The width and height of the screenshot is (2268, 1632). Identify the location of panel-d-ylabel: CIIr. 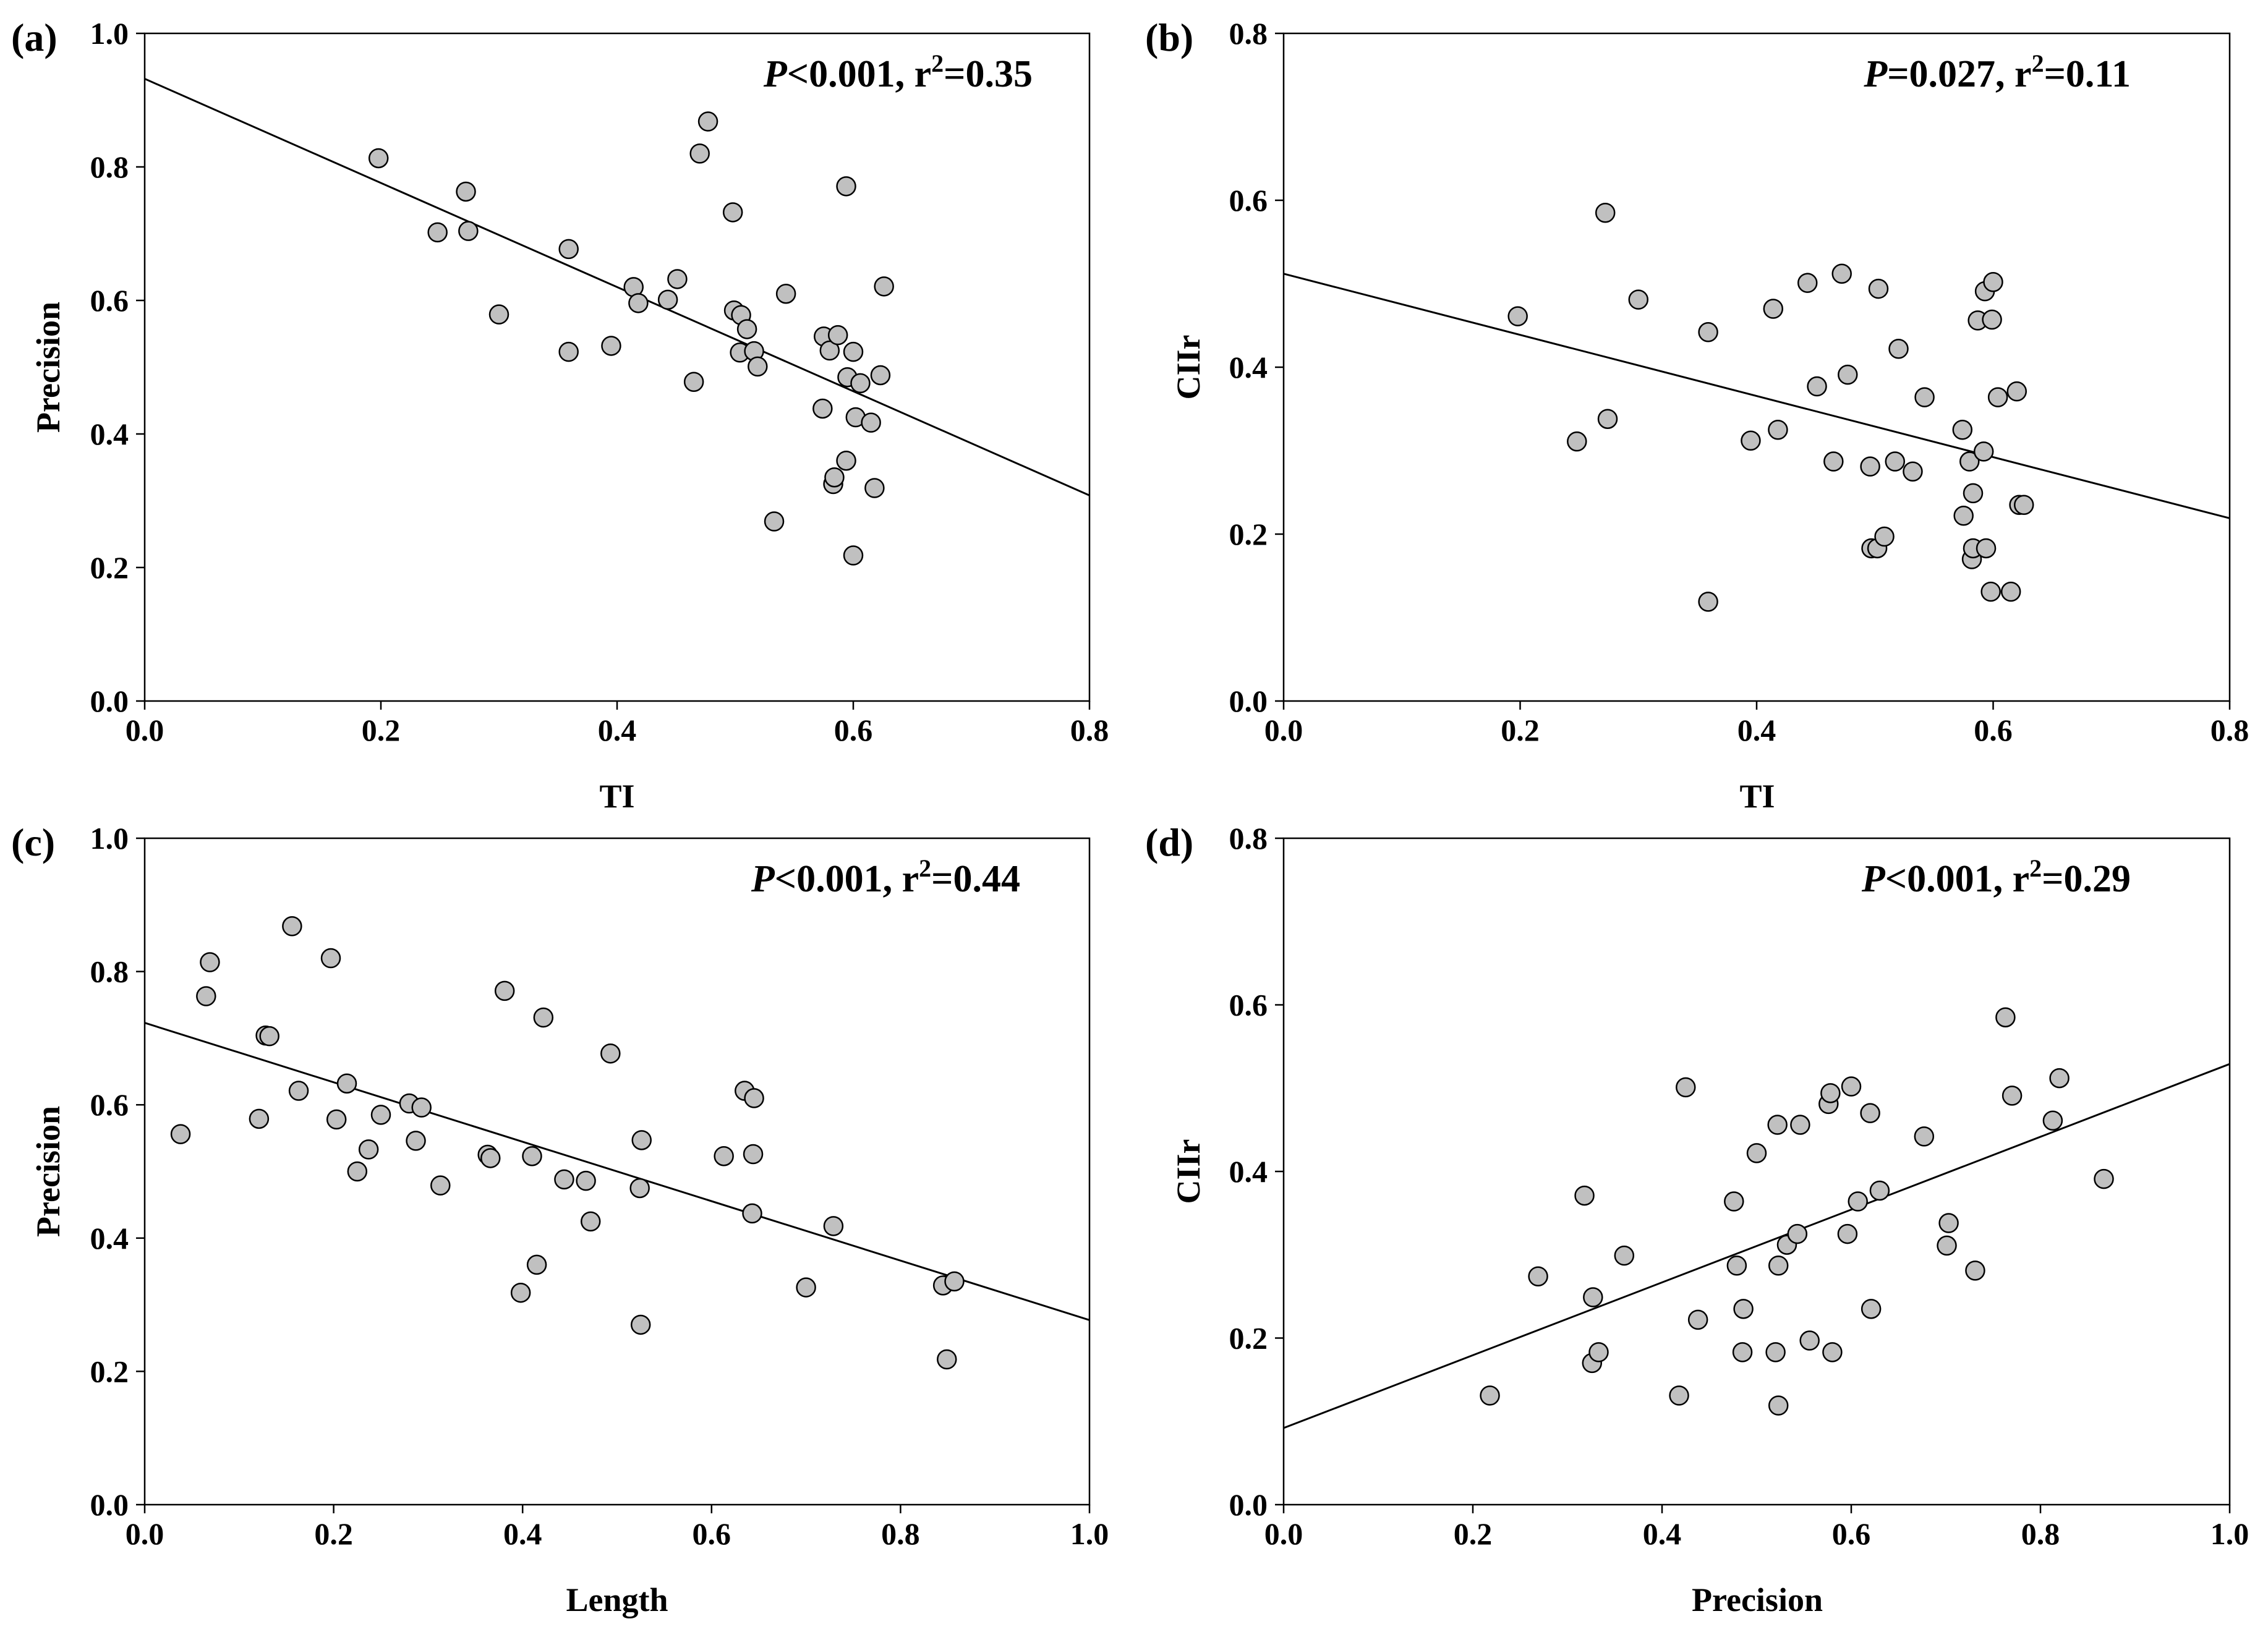
(1188, 1171).